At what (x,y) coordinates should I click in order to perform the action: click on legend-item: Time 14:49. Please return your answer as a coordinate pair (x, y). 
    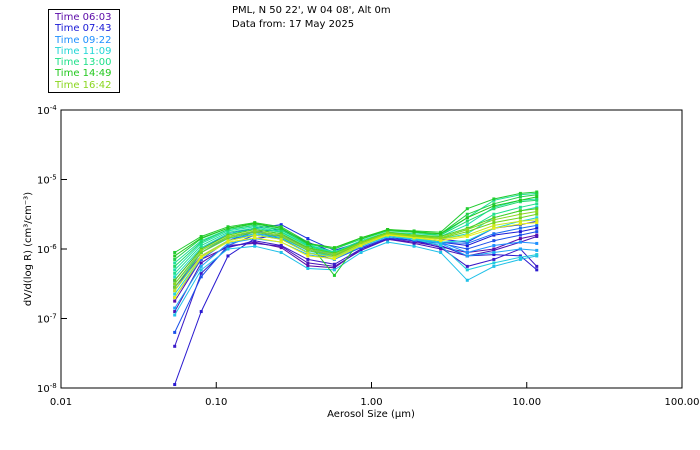
    Looking at the image, I should click on (83, 74).